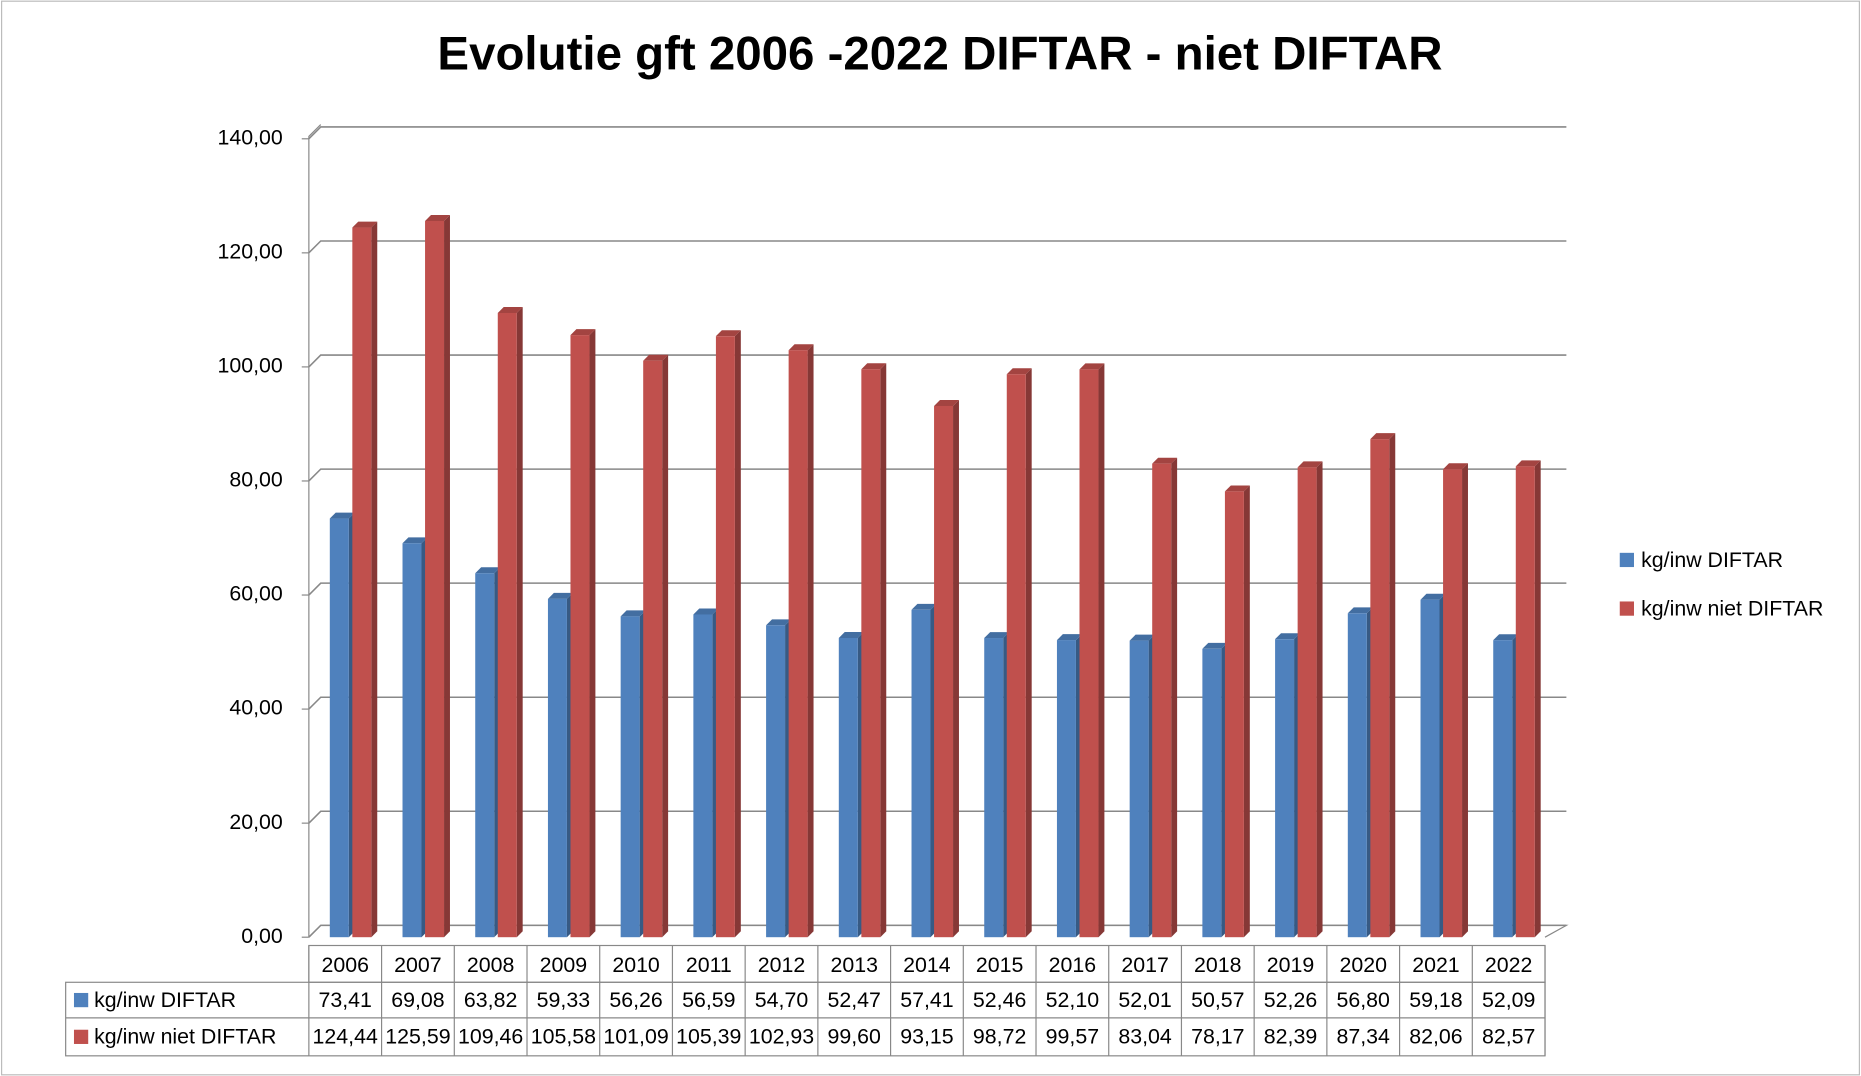 This screenshot has height=1076, width=1861. What do you see at coordinates (256, 594) in the screenshot?
I see `y-tick-label: 60,00` at bounding box center [256, 594].